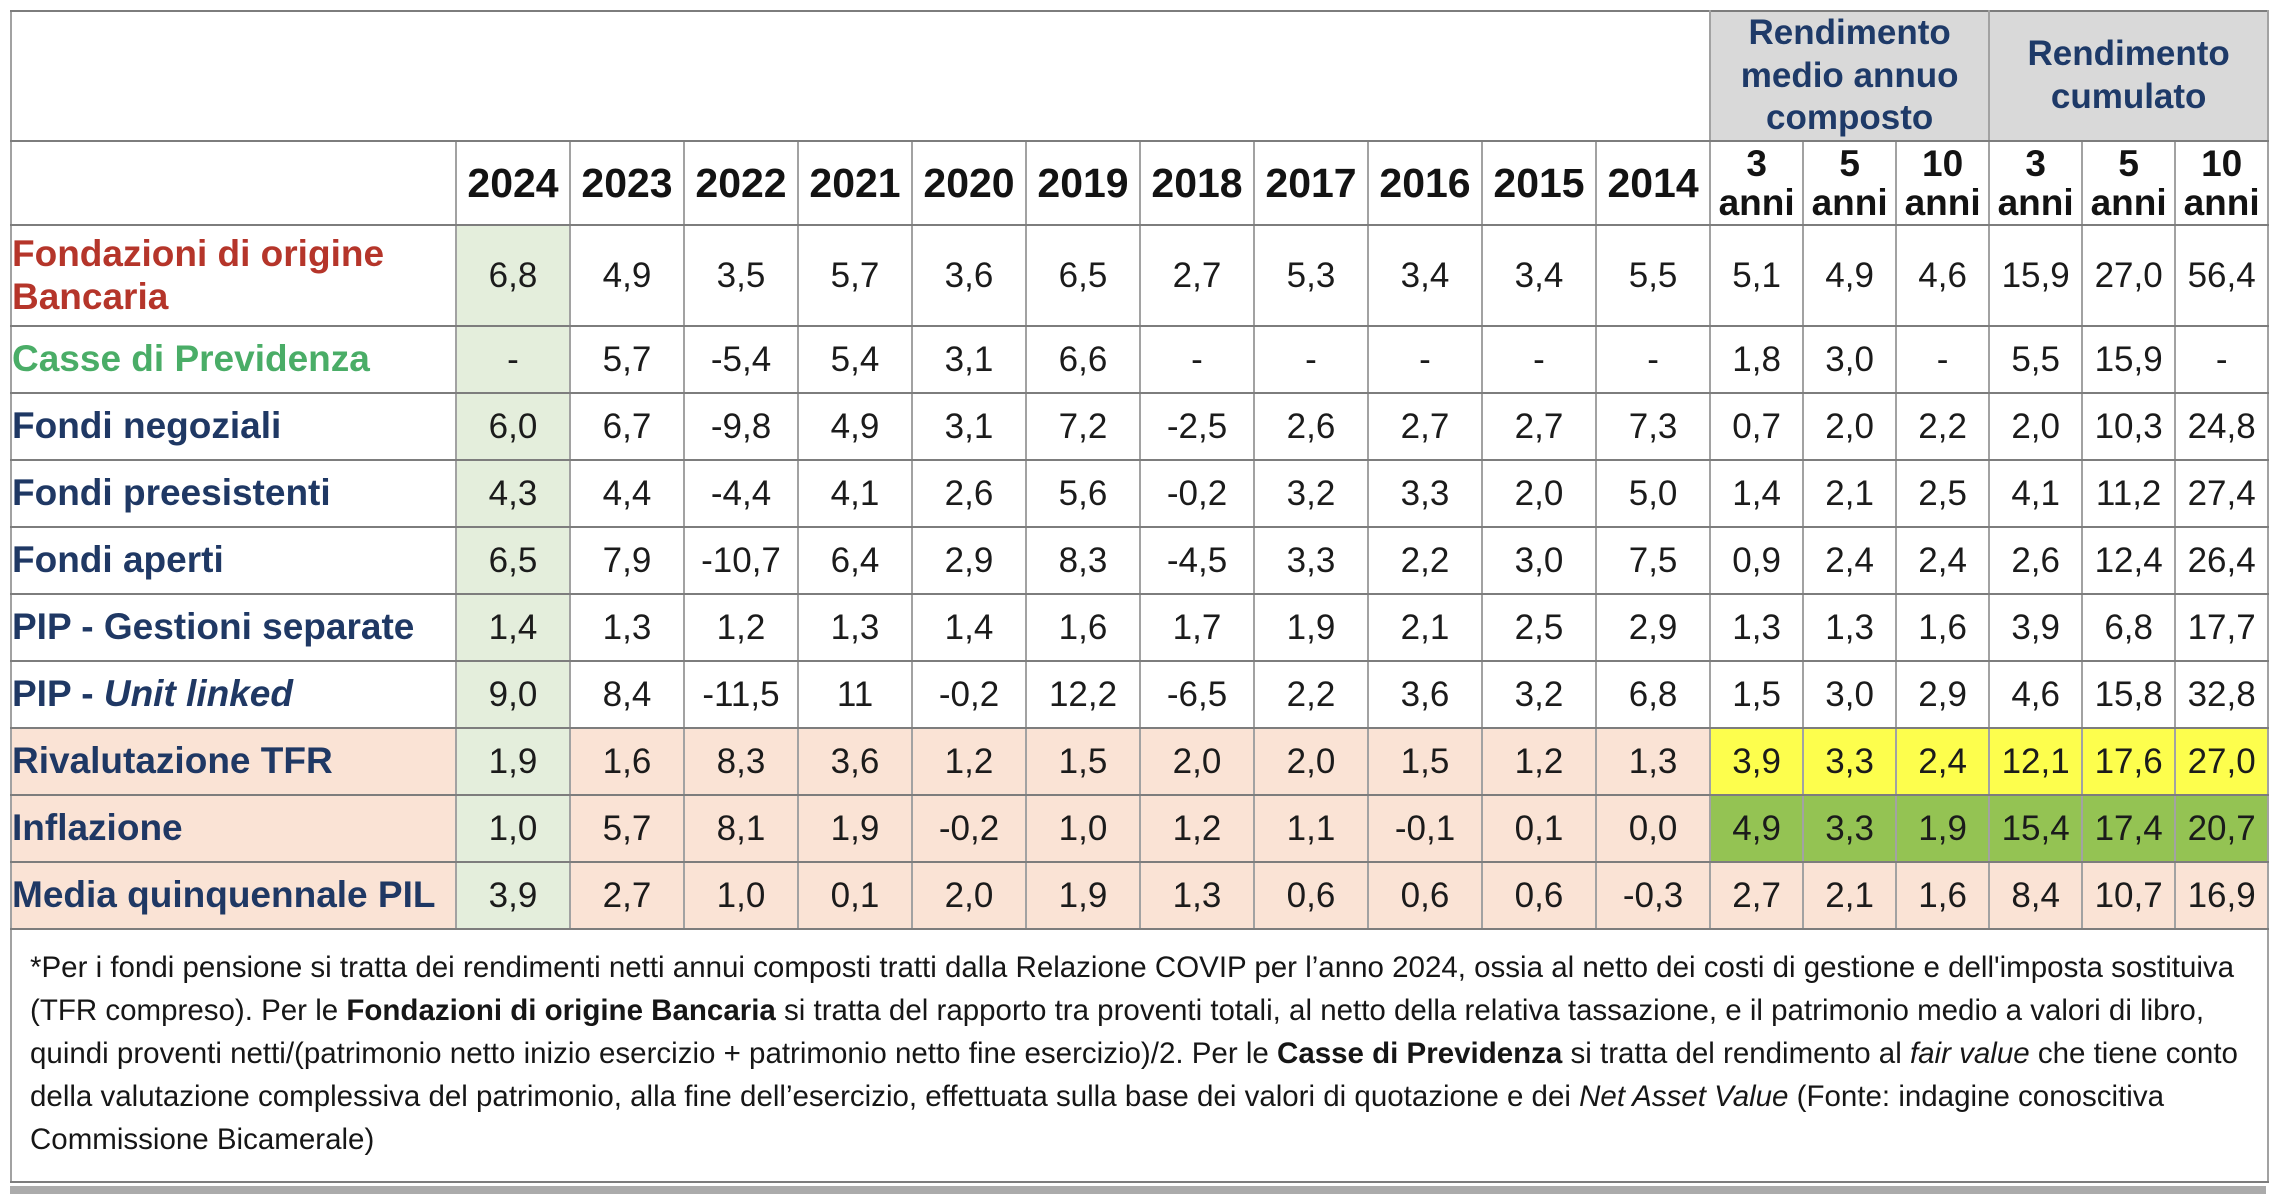  Describe the element at coordinates (513, 427) in the screenshot. I see `data-cell: 6,0` at that location.